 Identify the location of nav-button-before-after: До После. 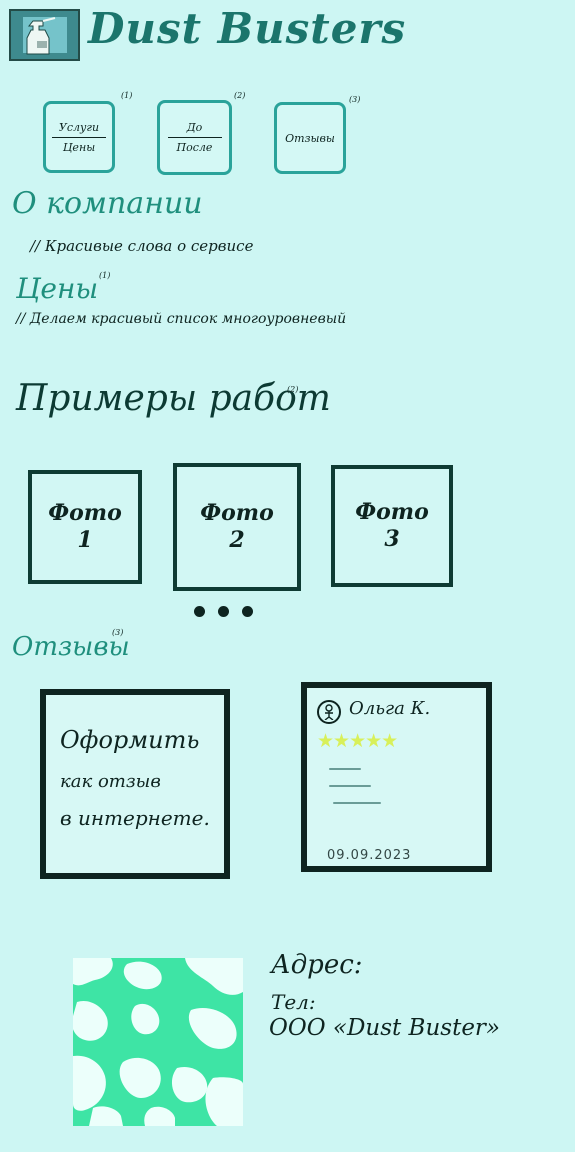
(194, 137).